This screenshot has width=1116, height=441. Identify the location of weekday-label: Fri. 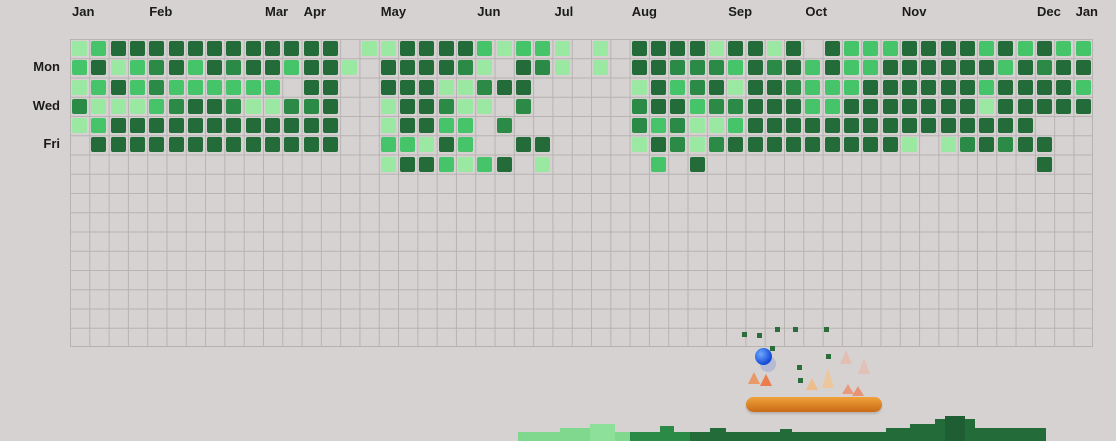
(51, 144).